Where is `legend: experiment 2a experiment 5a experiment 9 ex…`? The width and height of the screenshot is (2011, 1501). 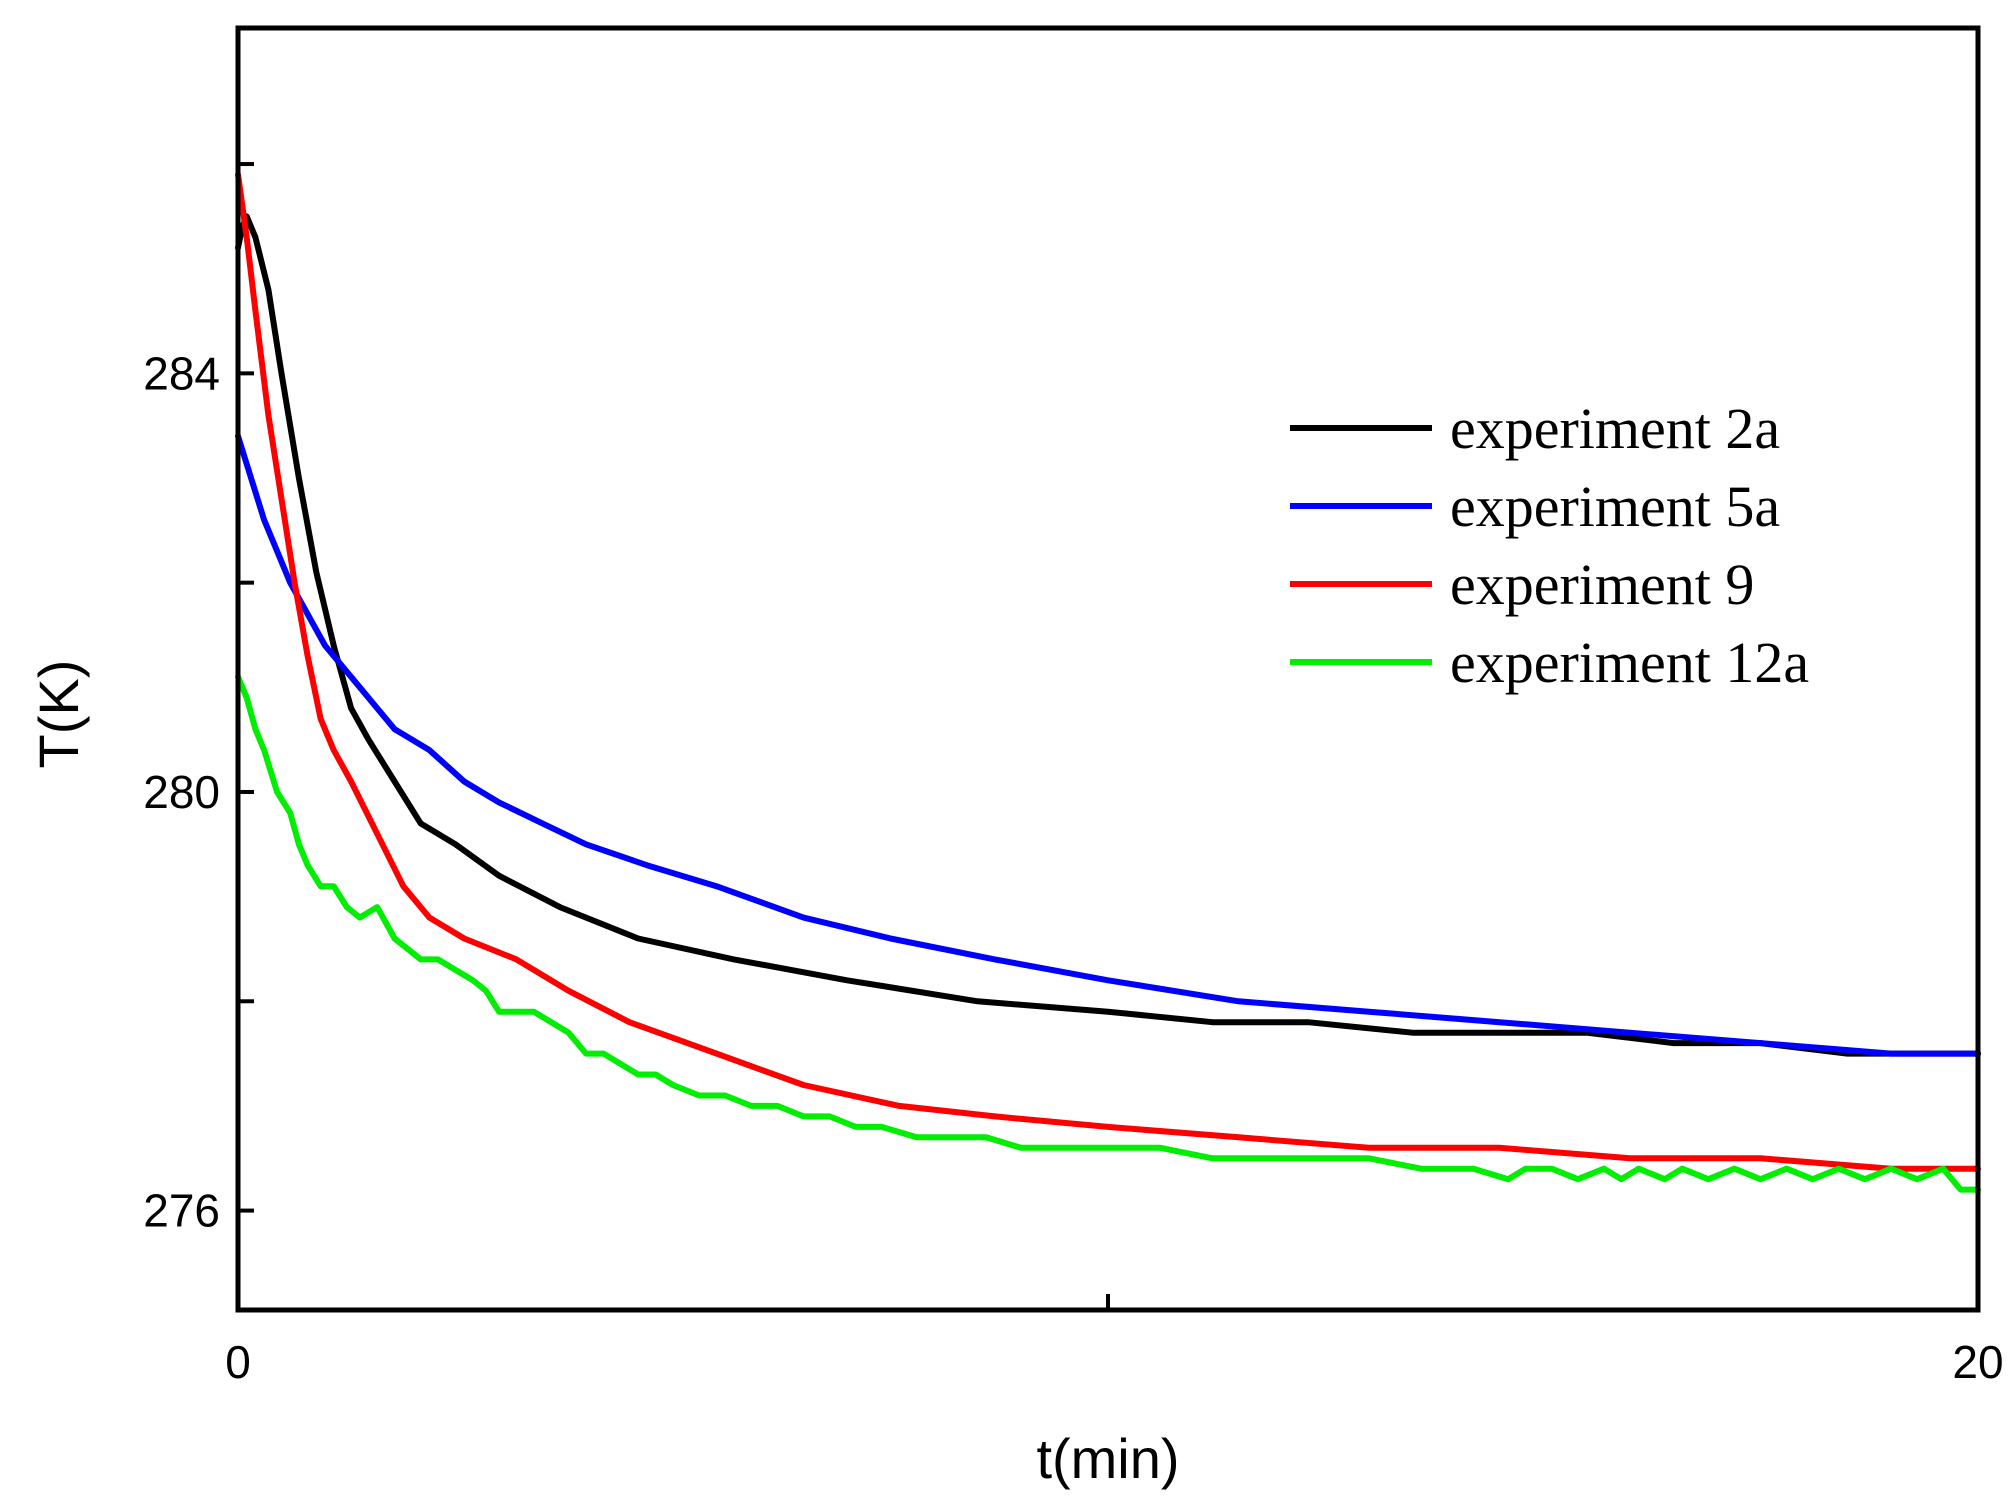 legend: experiment 2a experiment 5a experiment 9 ex… is located at coordinates (1549, 545).